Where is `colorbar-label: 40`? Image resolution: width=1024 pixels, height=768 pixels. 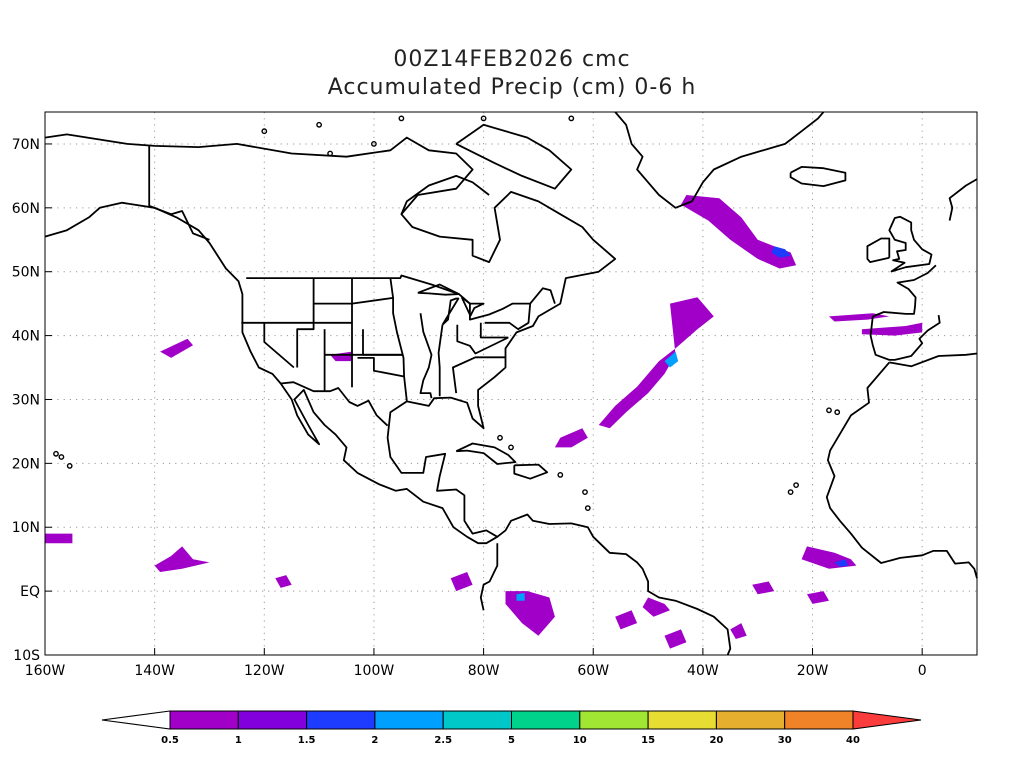 colorbar-label: 40 is located at coordinates (853, 740).